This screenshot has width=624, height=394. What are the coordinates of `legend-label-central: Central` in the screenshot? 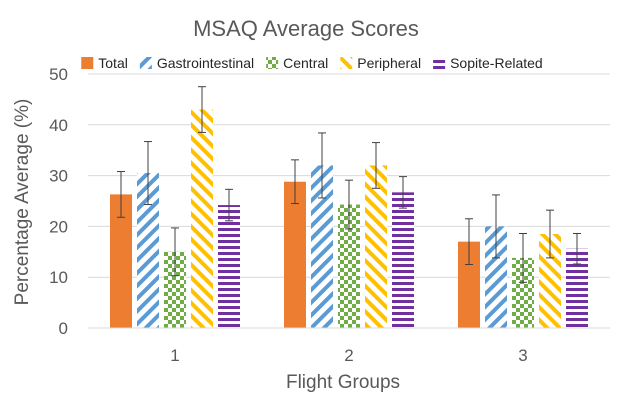 It's located at (305, 63).